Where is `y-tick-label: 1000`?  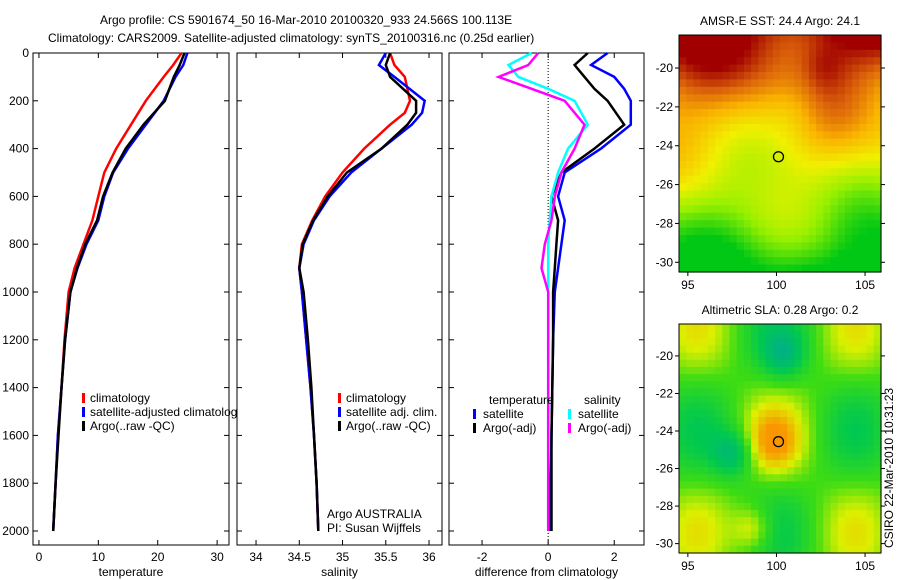 y-tick-label: 1000 is located at coordinates (15, 292).